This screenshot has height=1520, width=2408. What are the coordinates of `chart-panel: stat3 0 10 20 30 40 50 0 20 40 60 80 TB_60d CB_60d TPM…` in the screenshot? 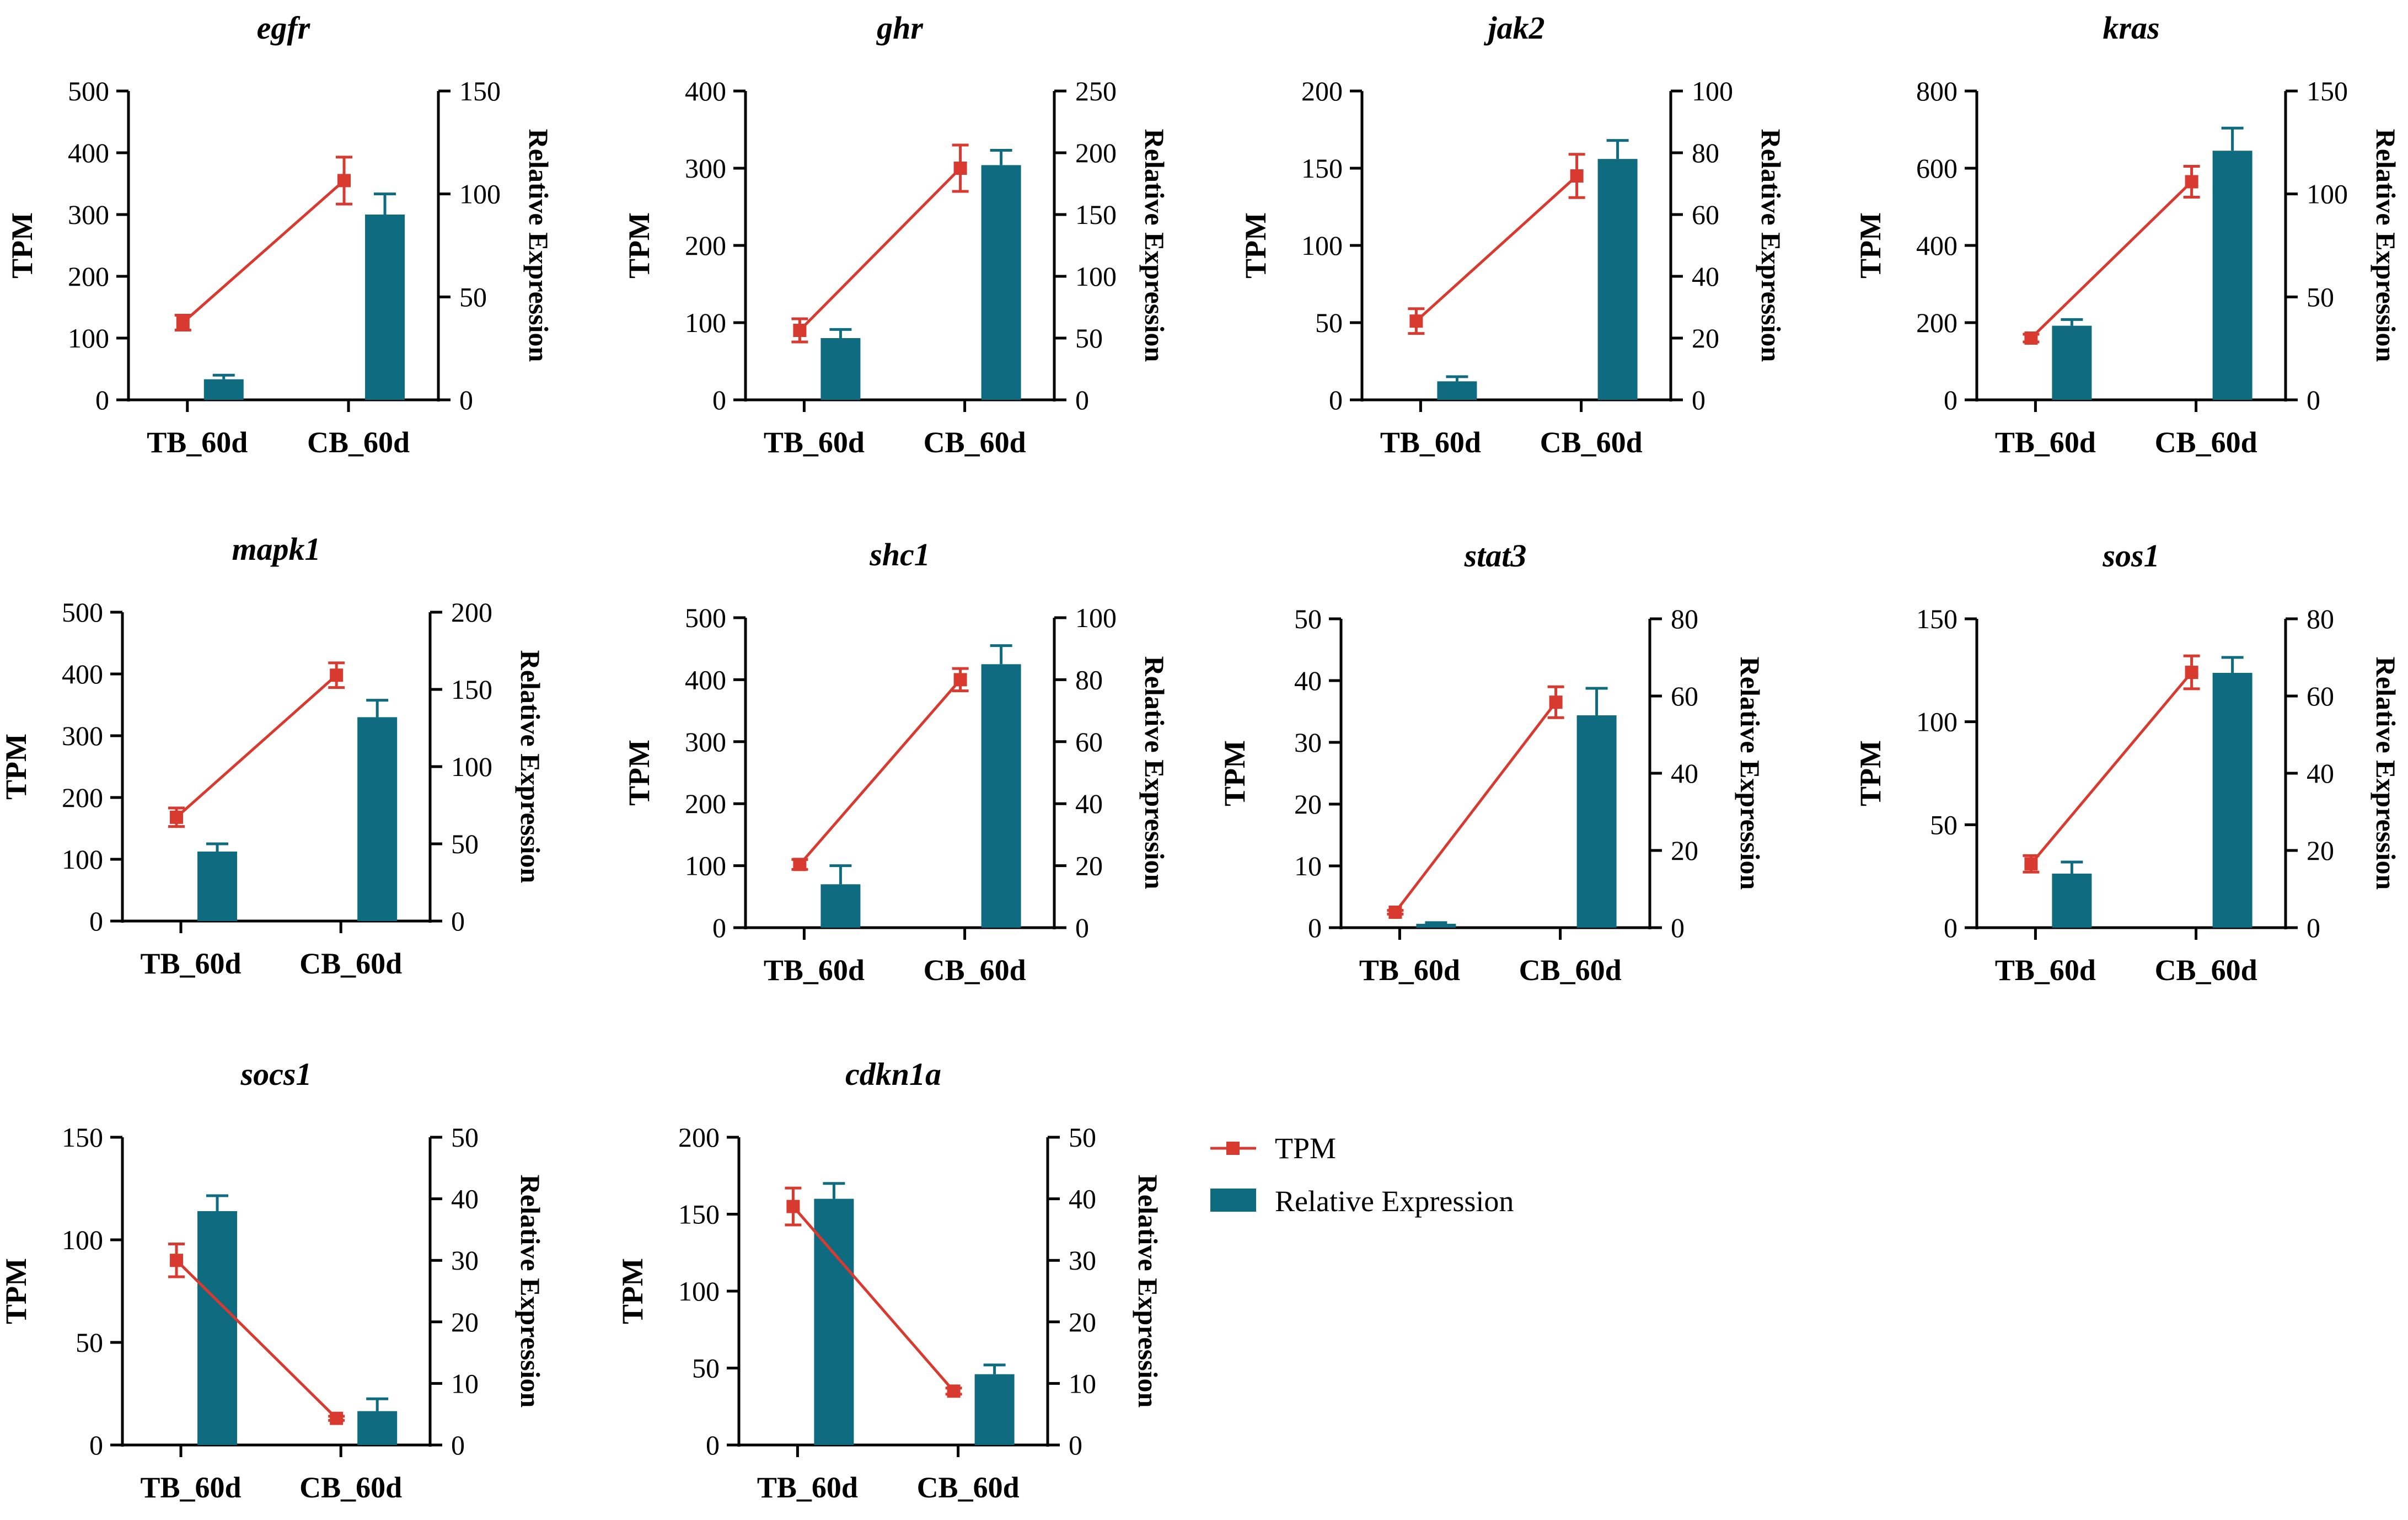 It's located at (1492, 762).